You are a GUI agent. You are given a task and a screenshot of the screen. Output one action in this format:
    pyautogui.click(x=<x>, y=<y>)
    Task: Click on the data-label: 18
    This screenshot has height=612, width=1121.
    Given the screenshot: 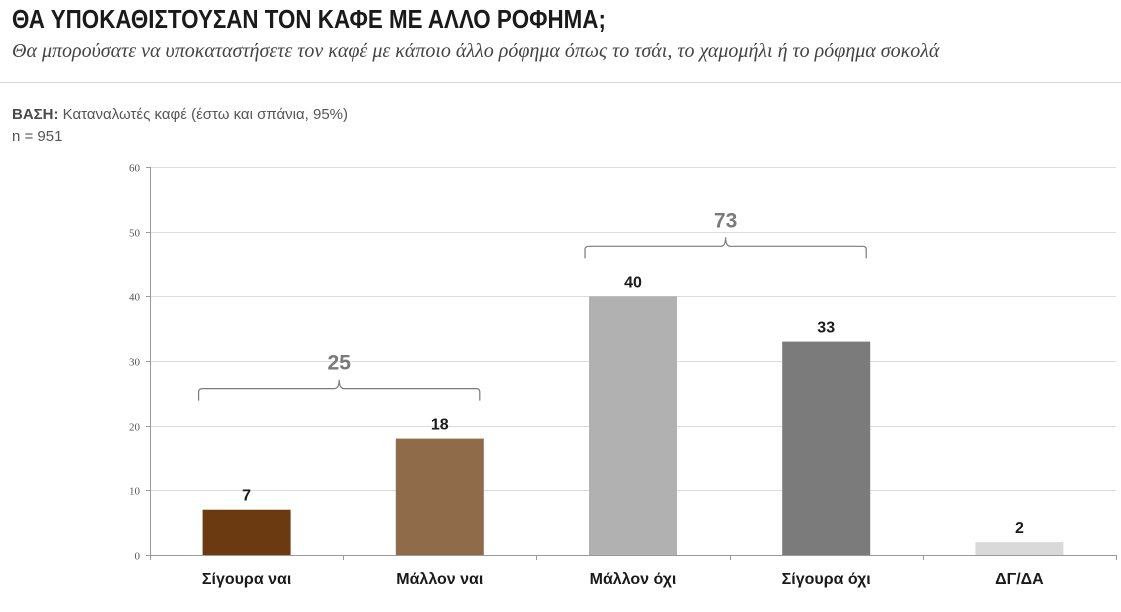 What is the action you would take?
    pyautogui.click(x=440, y=425)
    